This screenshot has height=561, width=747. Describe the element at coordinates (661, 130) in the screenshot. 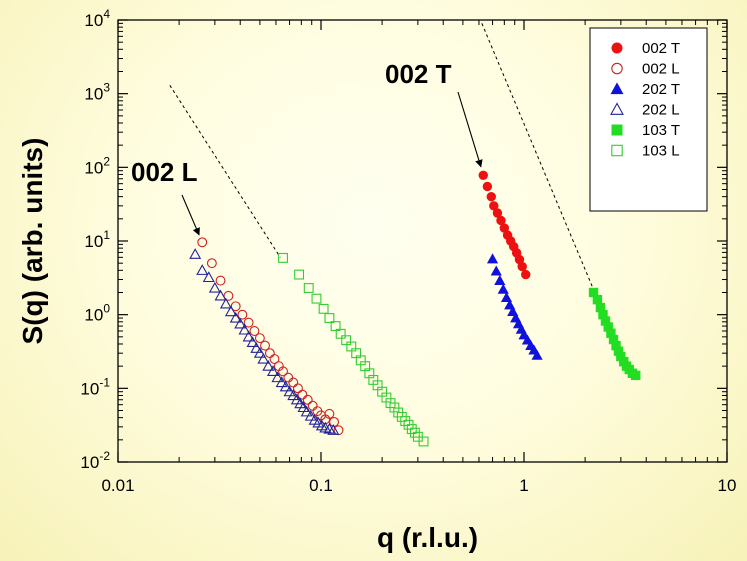

I see `legend-label: 103 T` at that location.